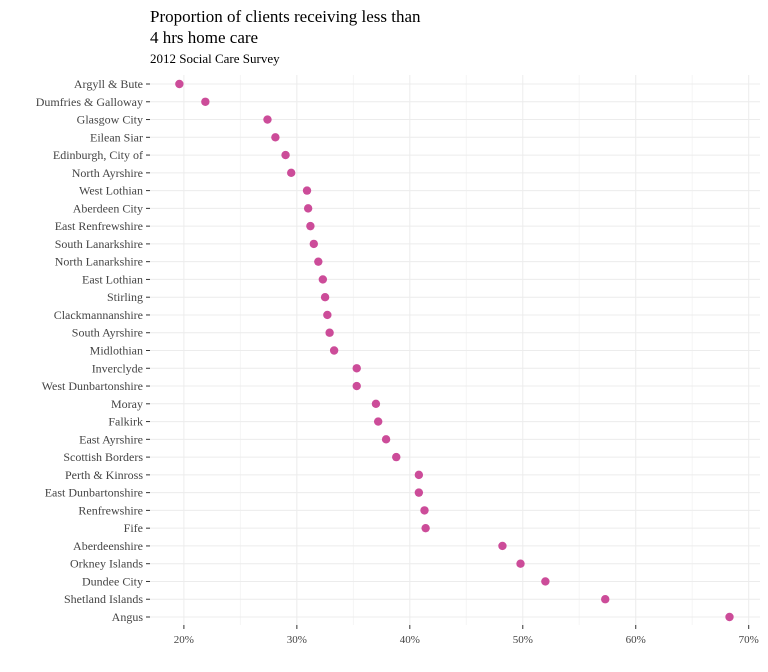  Describe the element at coordinates (125, 422) in the screenshot. I see `y-tick-label: Falkirk` at that location.